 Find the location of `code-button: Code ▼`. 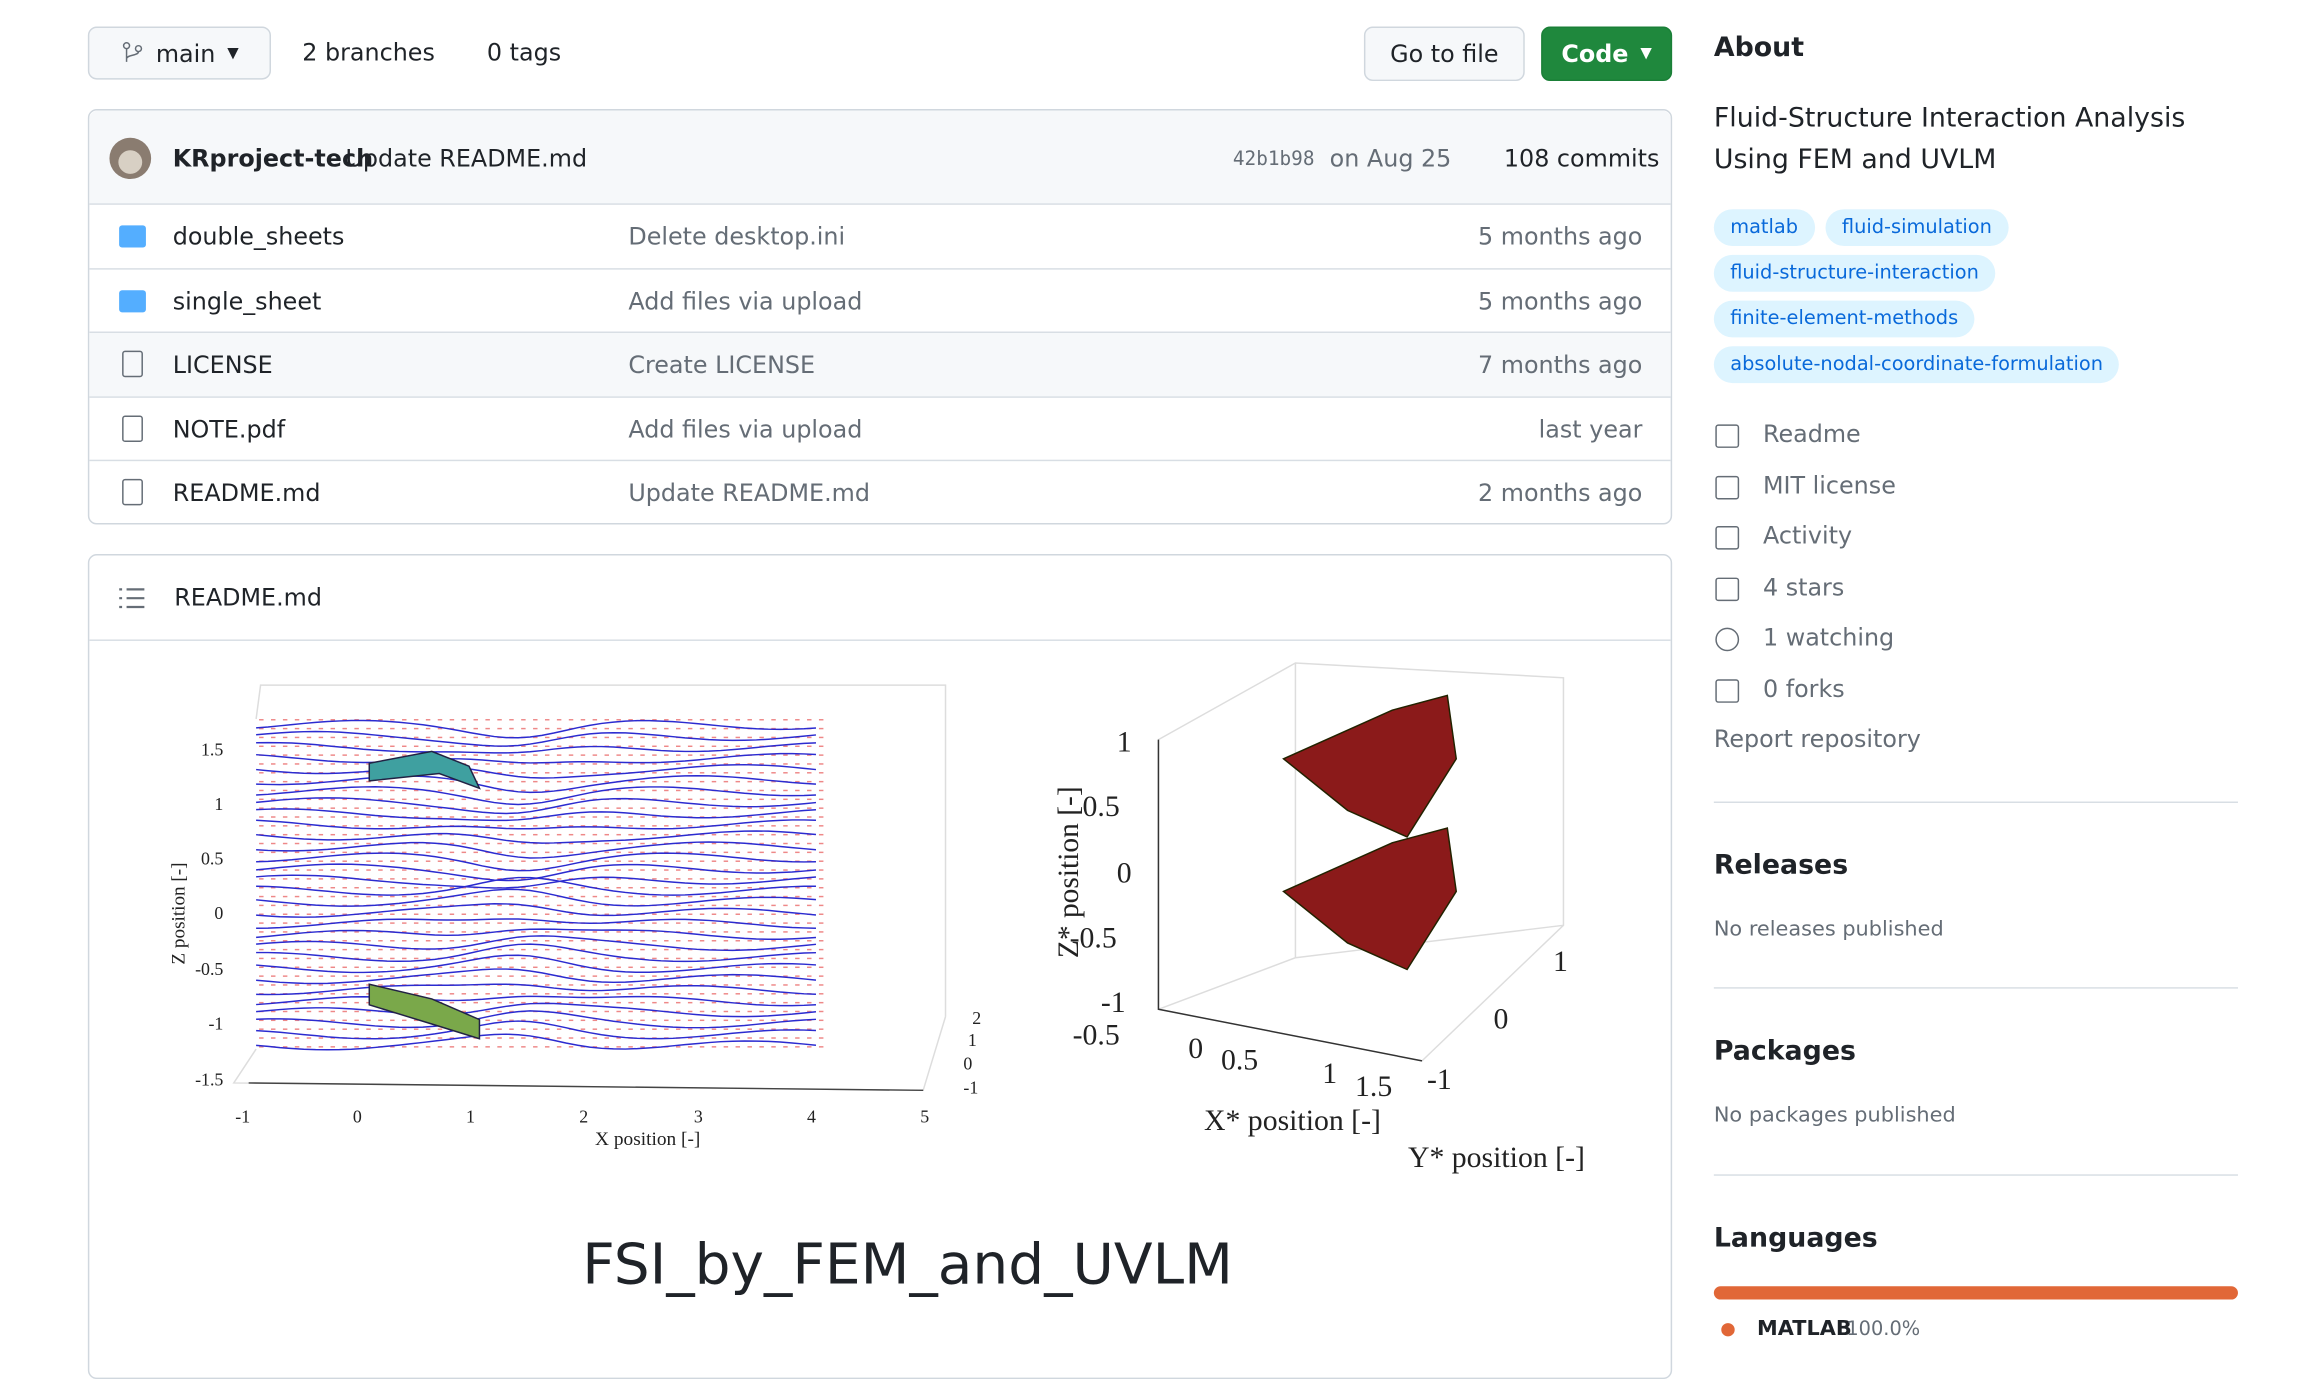

code-button: Code ▼ is located at coordinates (1607, 54).